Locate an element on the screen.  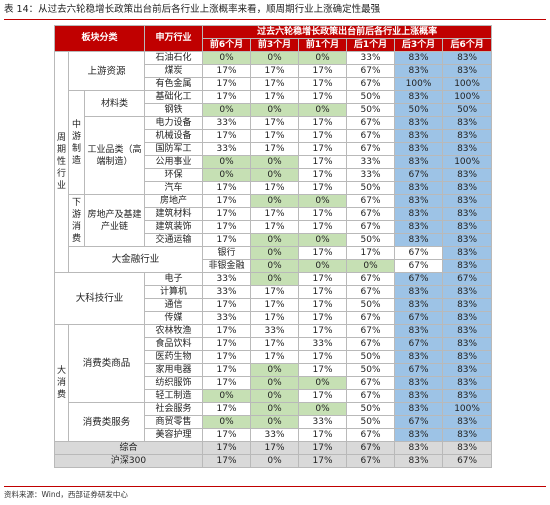
industry-name: 汽车 is located at coordinates (174, 188).